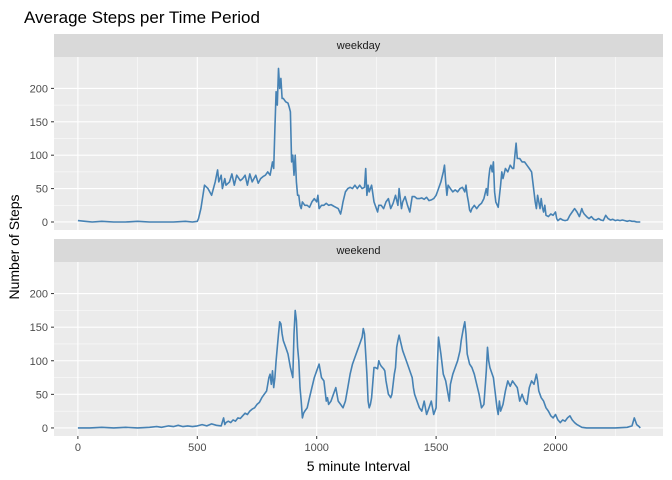 The image size is (672, 480). I want to click on x-tick-label: 2000, so click(555, 448).